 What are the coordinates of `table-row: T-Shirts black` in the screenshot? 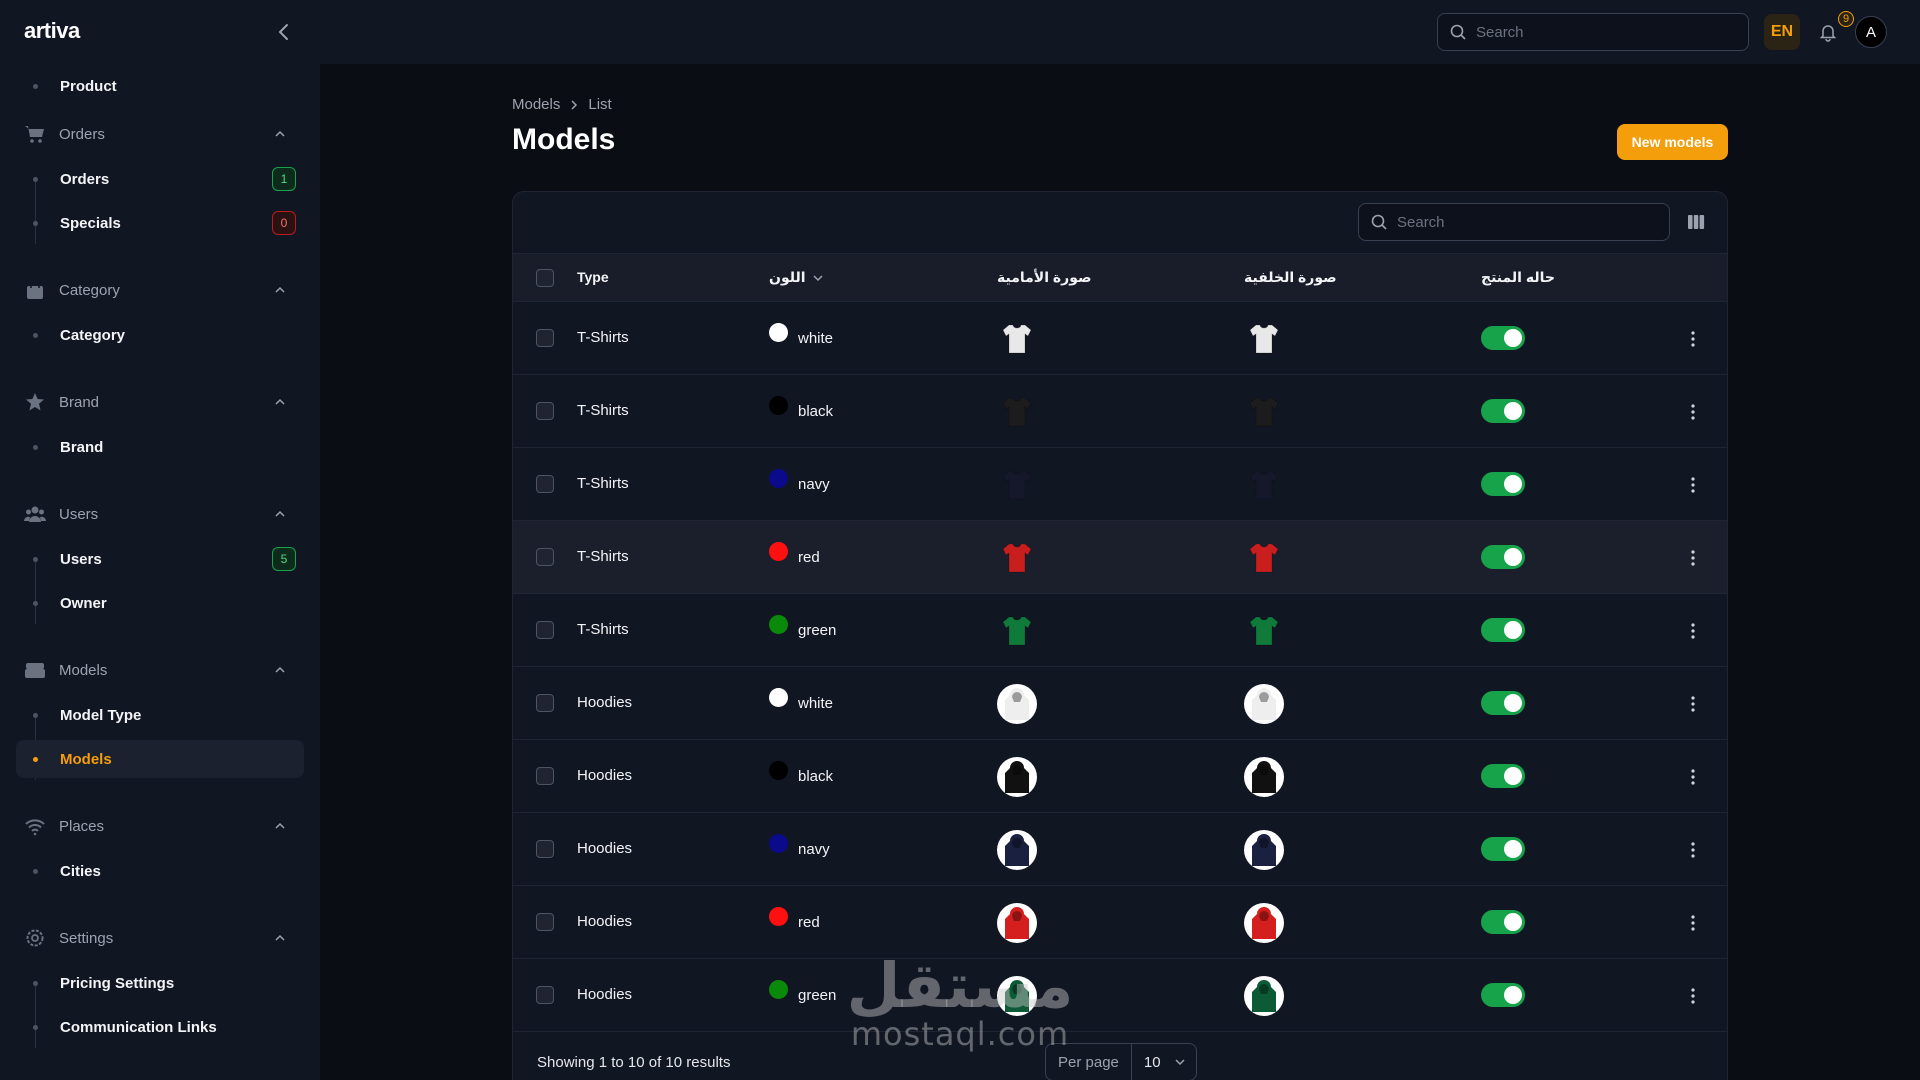 It's located at (1120, 411).